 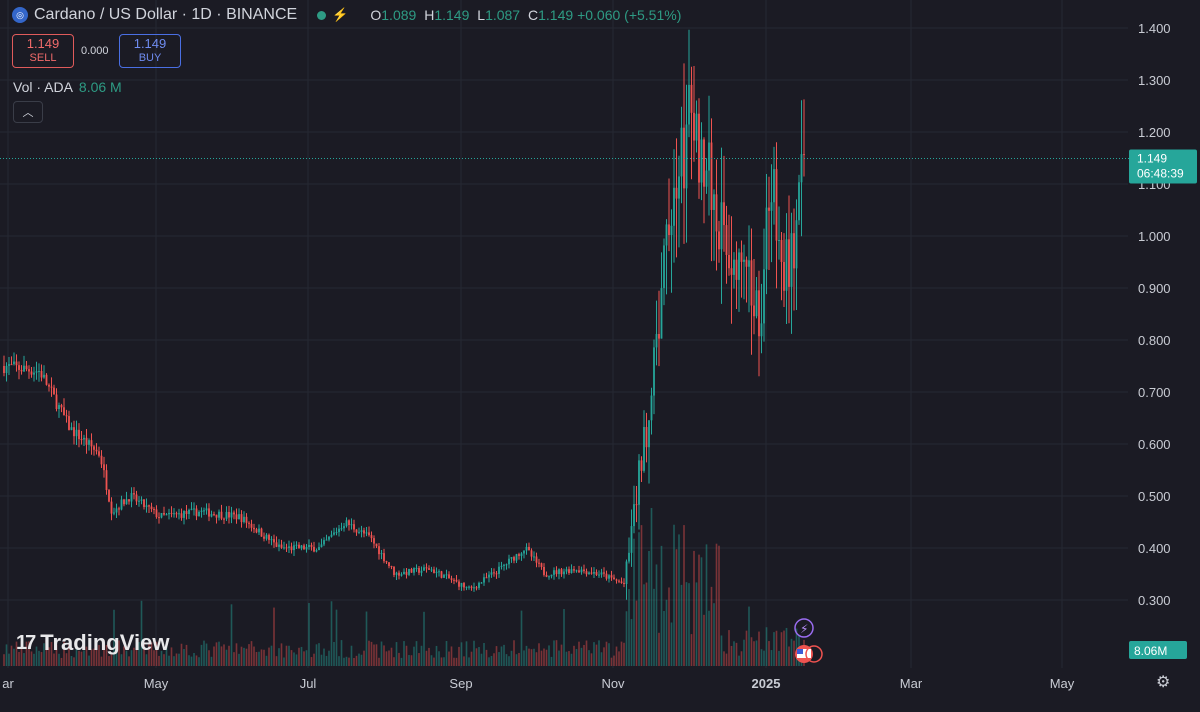 What do you see at coordinates (452, 15) in the screenshot?
I see `high-value: 1.149` at bounding box center [452, 15].